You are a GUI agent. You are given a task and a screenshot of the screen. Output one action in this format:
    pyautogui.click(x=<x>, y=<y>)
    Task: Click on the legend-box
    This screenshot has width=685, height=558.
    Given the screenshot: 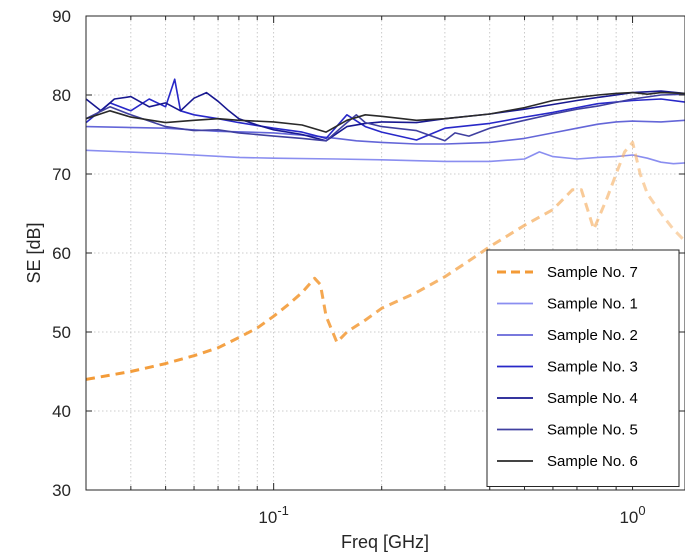 What is the action you would take?
    pyautogui.click(x=583, y=368)
    